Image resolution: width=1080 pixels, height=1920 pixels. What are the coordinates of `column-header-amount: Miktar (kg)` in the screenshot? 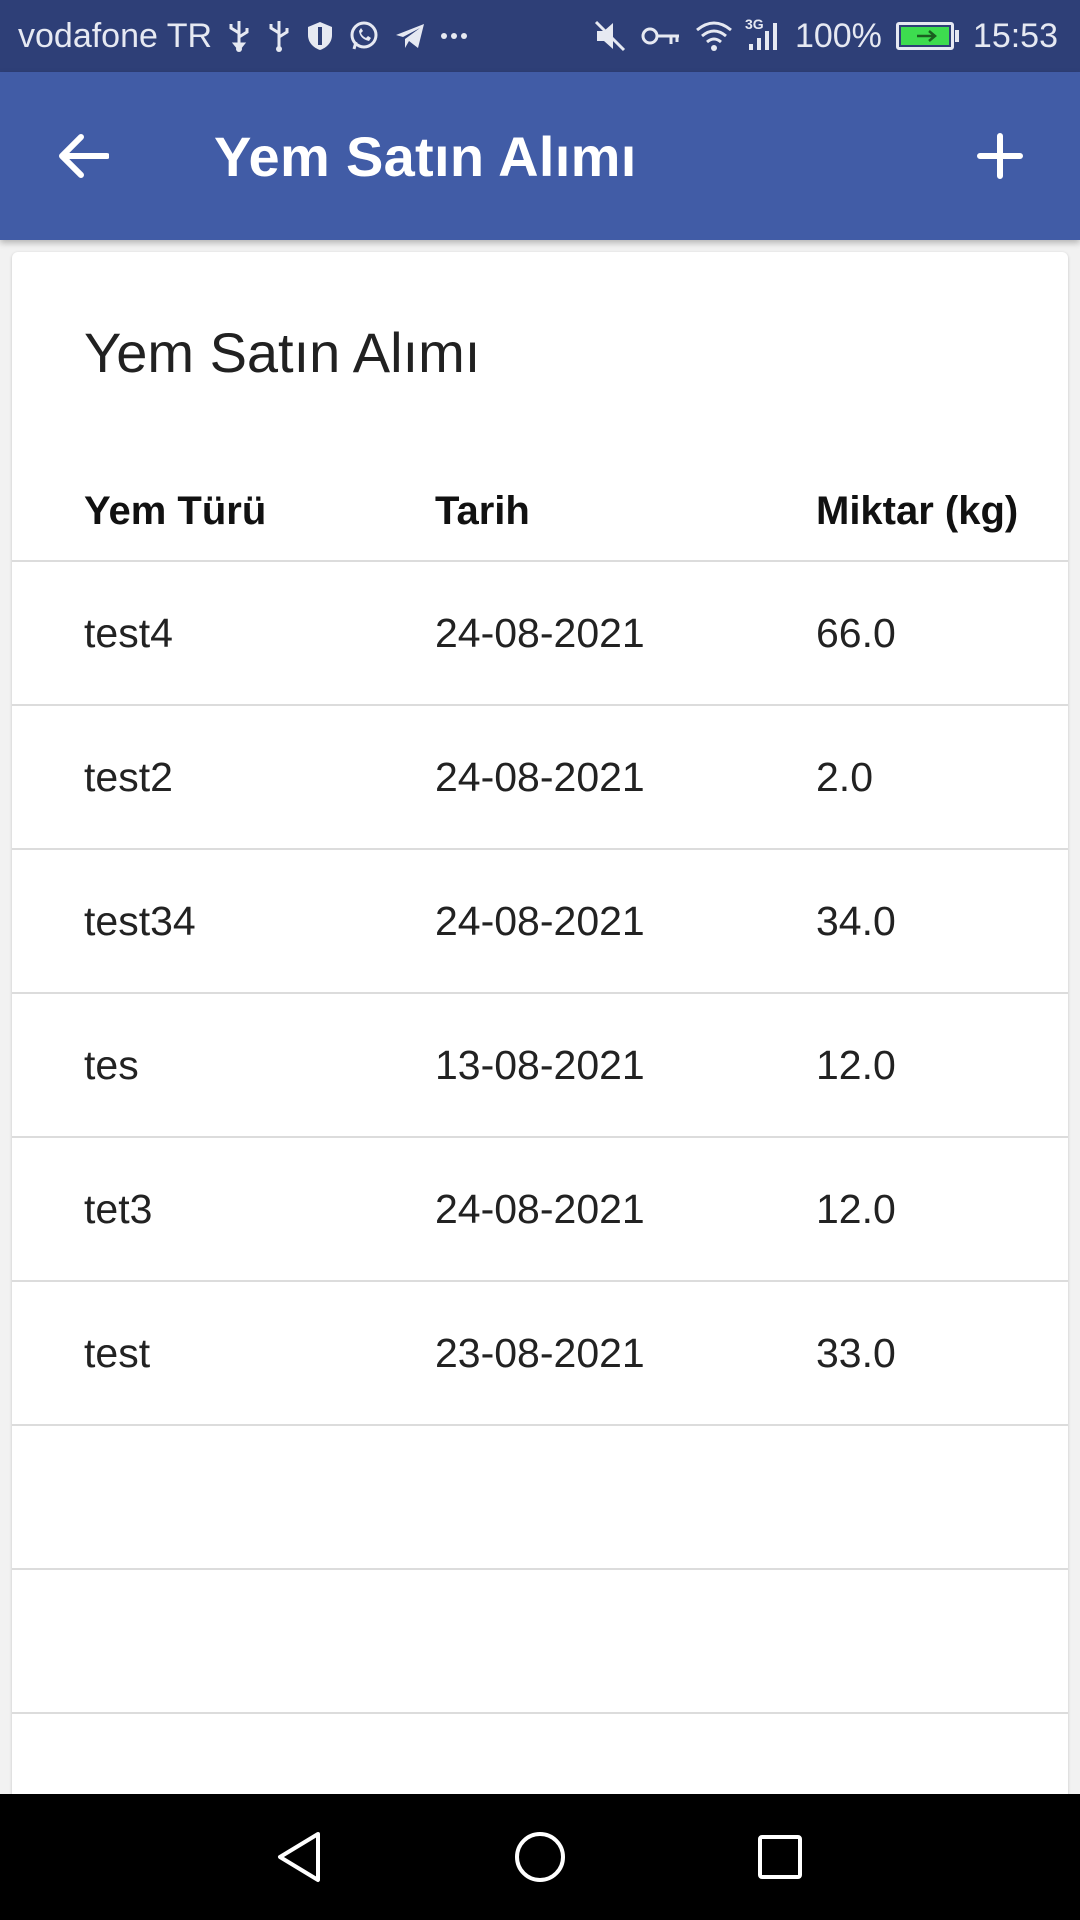 It's located at (917, 510).